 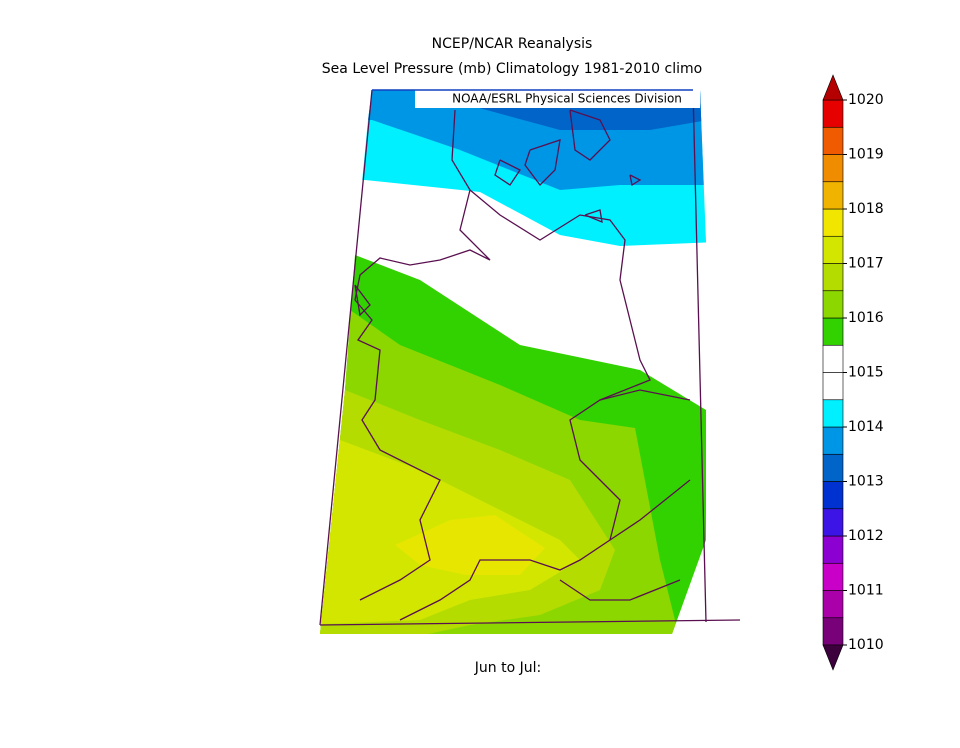 What do you see at coordinates (833, 87) in the screenshot?
I see `colorbar-high` at bounding box center [833, 87].